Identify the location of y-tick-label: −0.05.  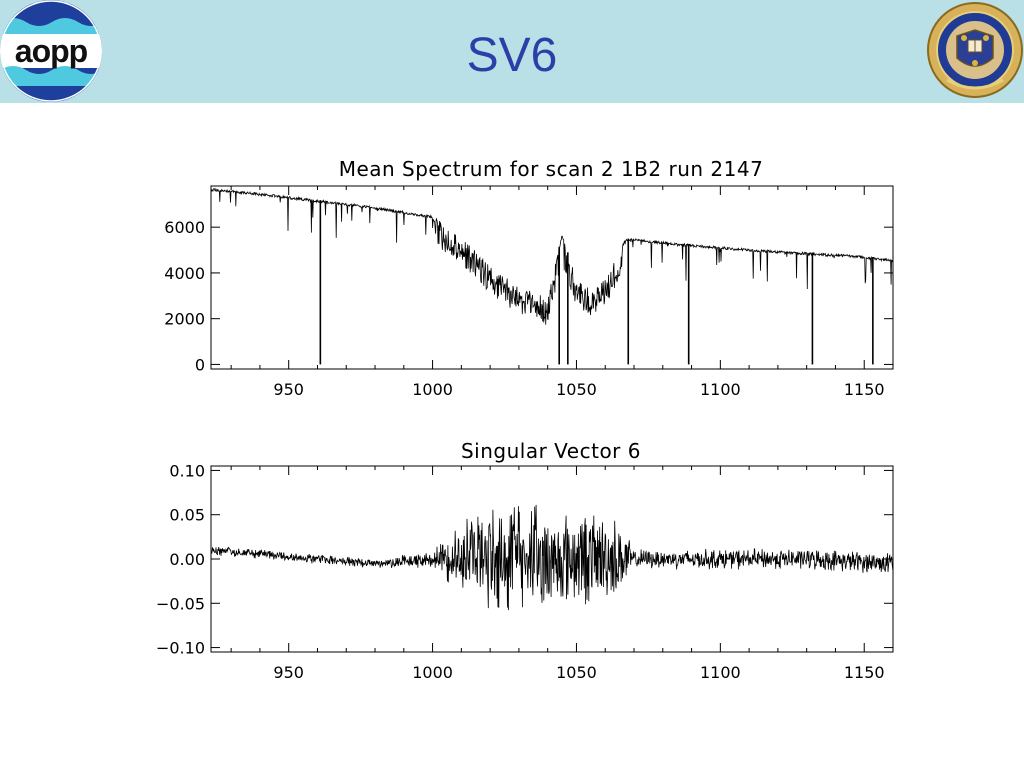
(180, 603).